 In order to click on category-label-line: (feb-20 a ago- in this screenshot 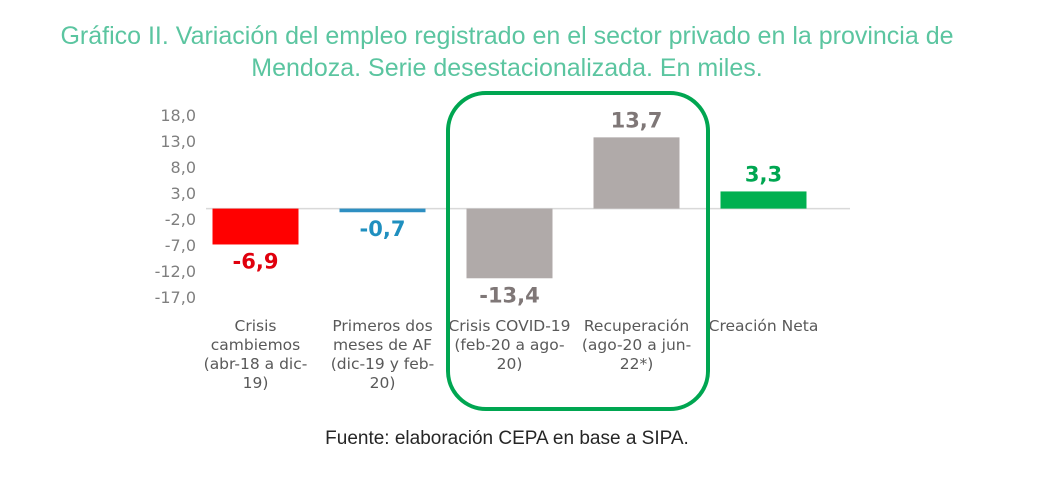, I will do `click(509, 345)`.